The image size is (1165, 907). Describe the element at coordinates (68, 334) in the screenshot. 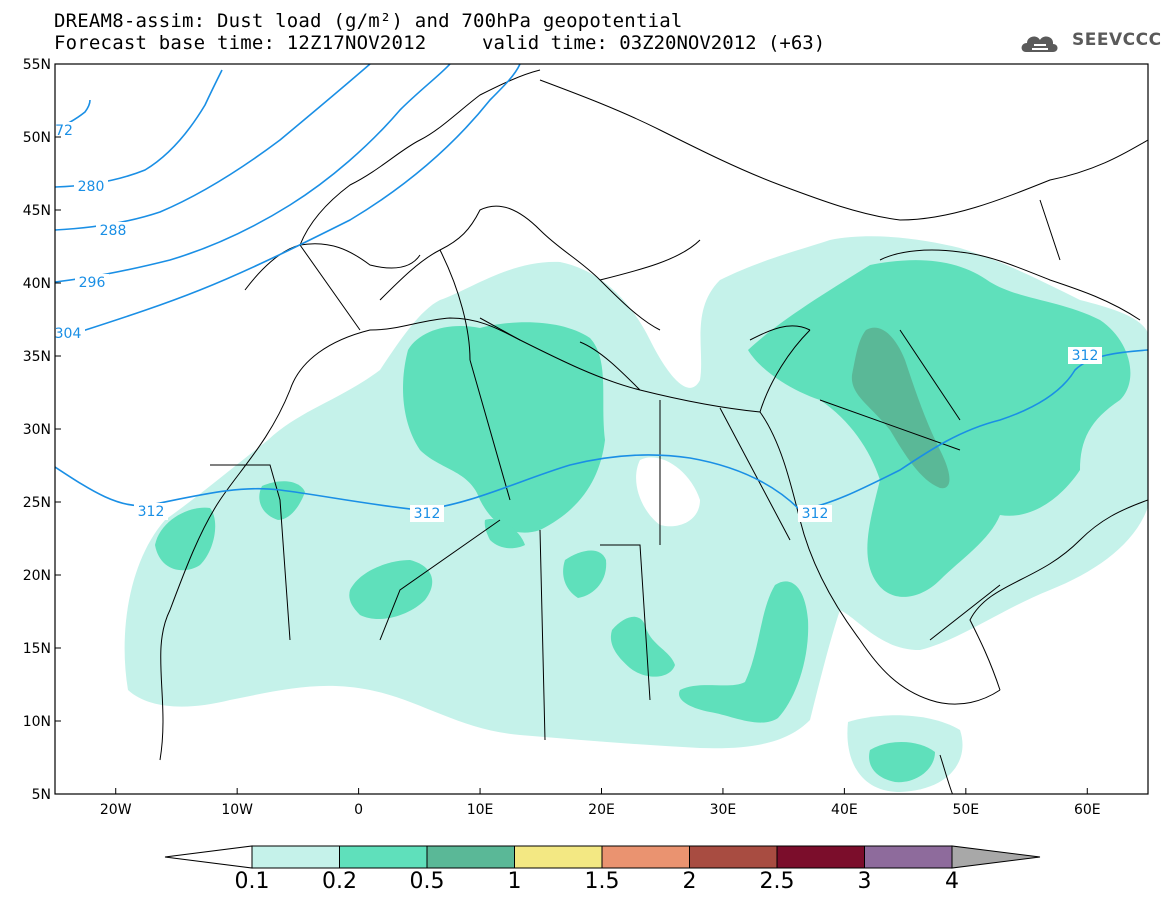

I see `contour-label-304: 304` at that location.